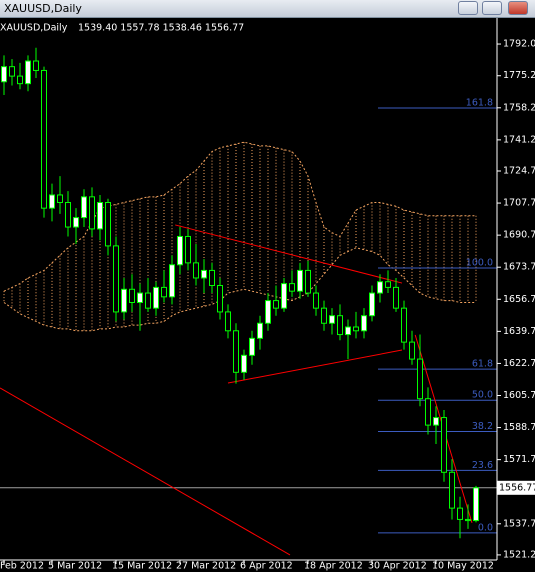 The width and height of the screenshot is (535, 572). I want to click on y-tick-label: 1690.70, so click(519, 235).